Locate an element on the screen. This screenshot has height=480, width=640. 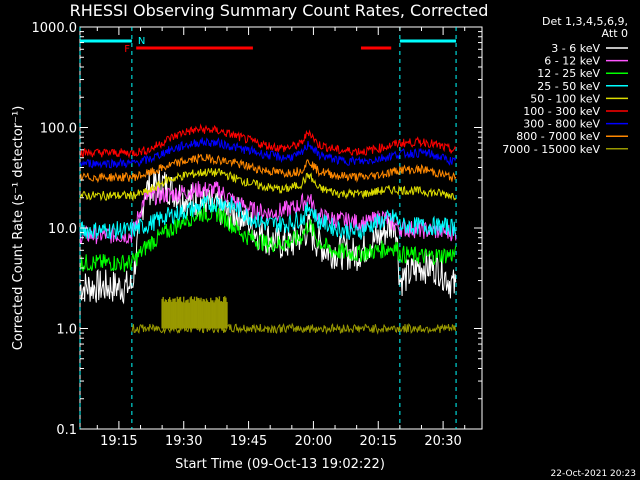
legend-label: 800 - 7000 keV is located at coordinates (558, 136).